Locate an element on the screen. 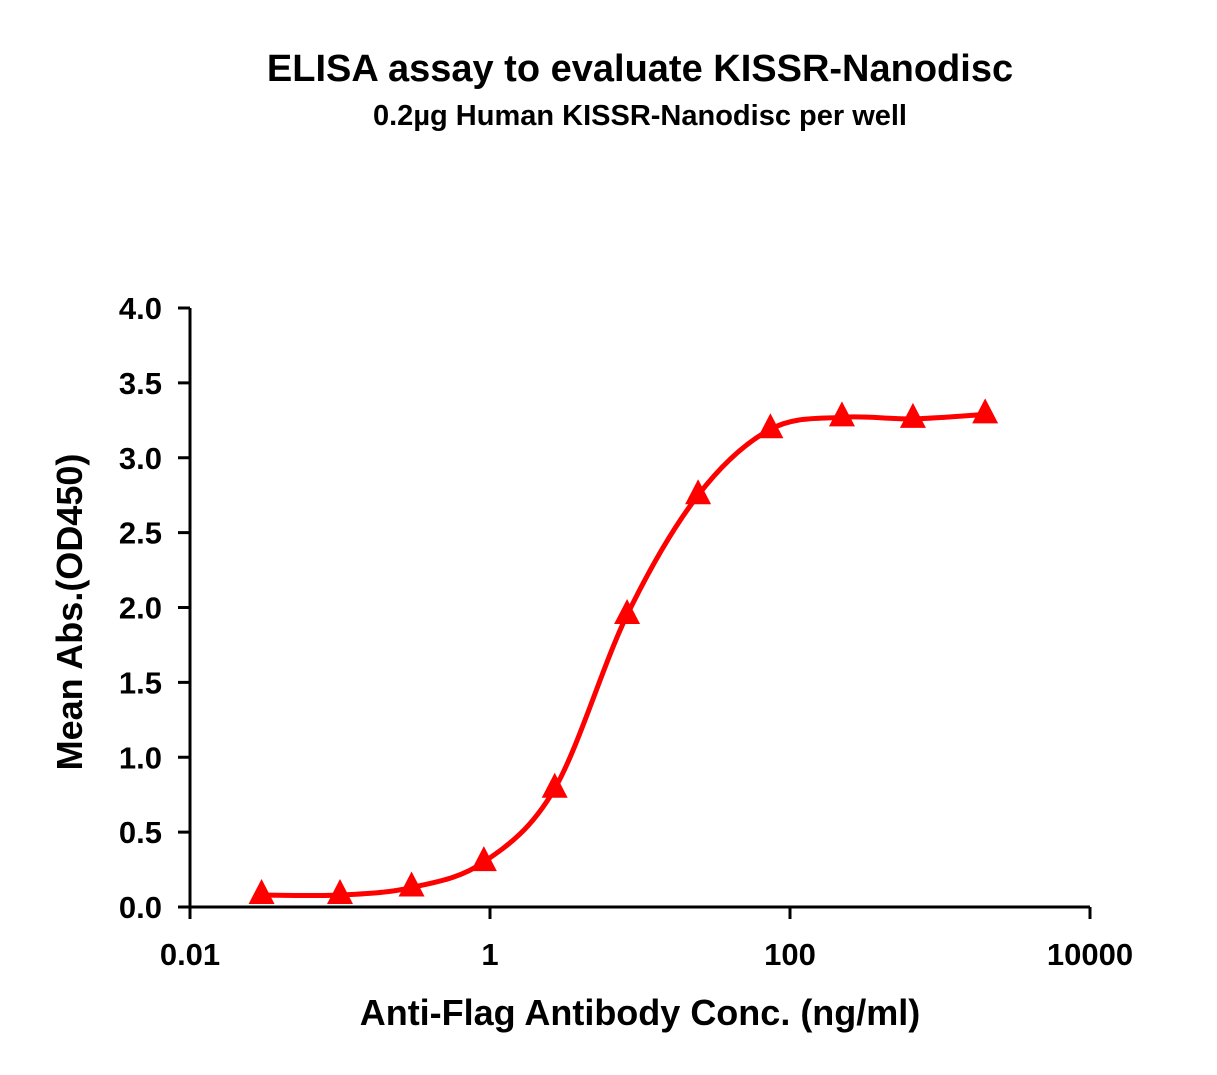 This screenshot has width=1217, height=1075. y-axis-label: Mean Abs.(OD450) is located at coordinates (69, 612).